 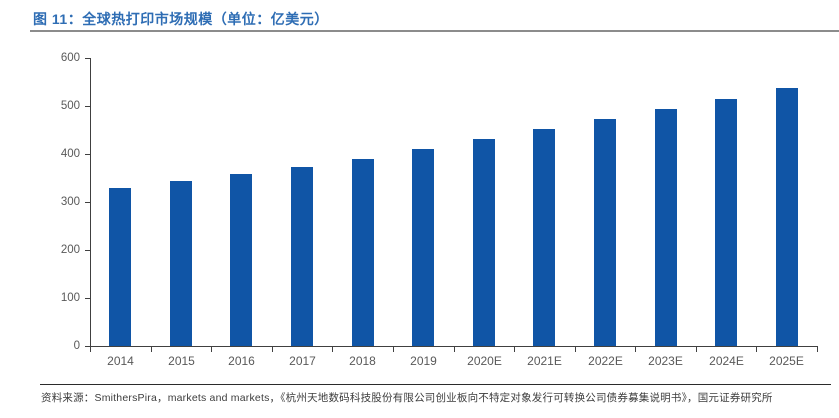 I want to click on y-tick-label: 500, so click(x=70, y=106).